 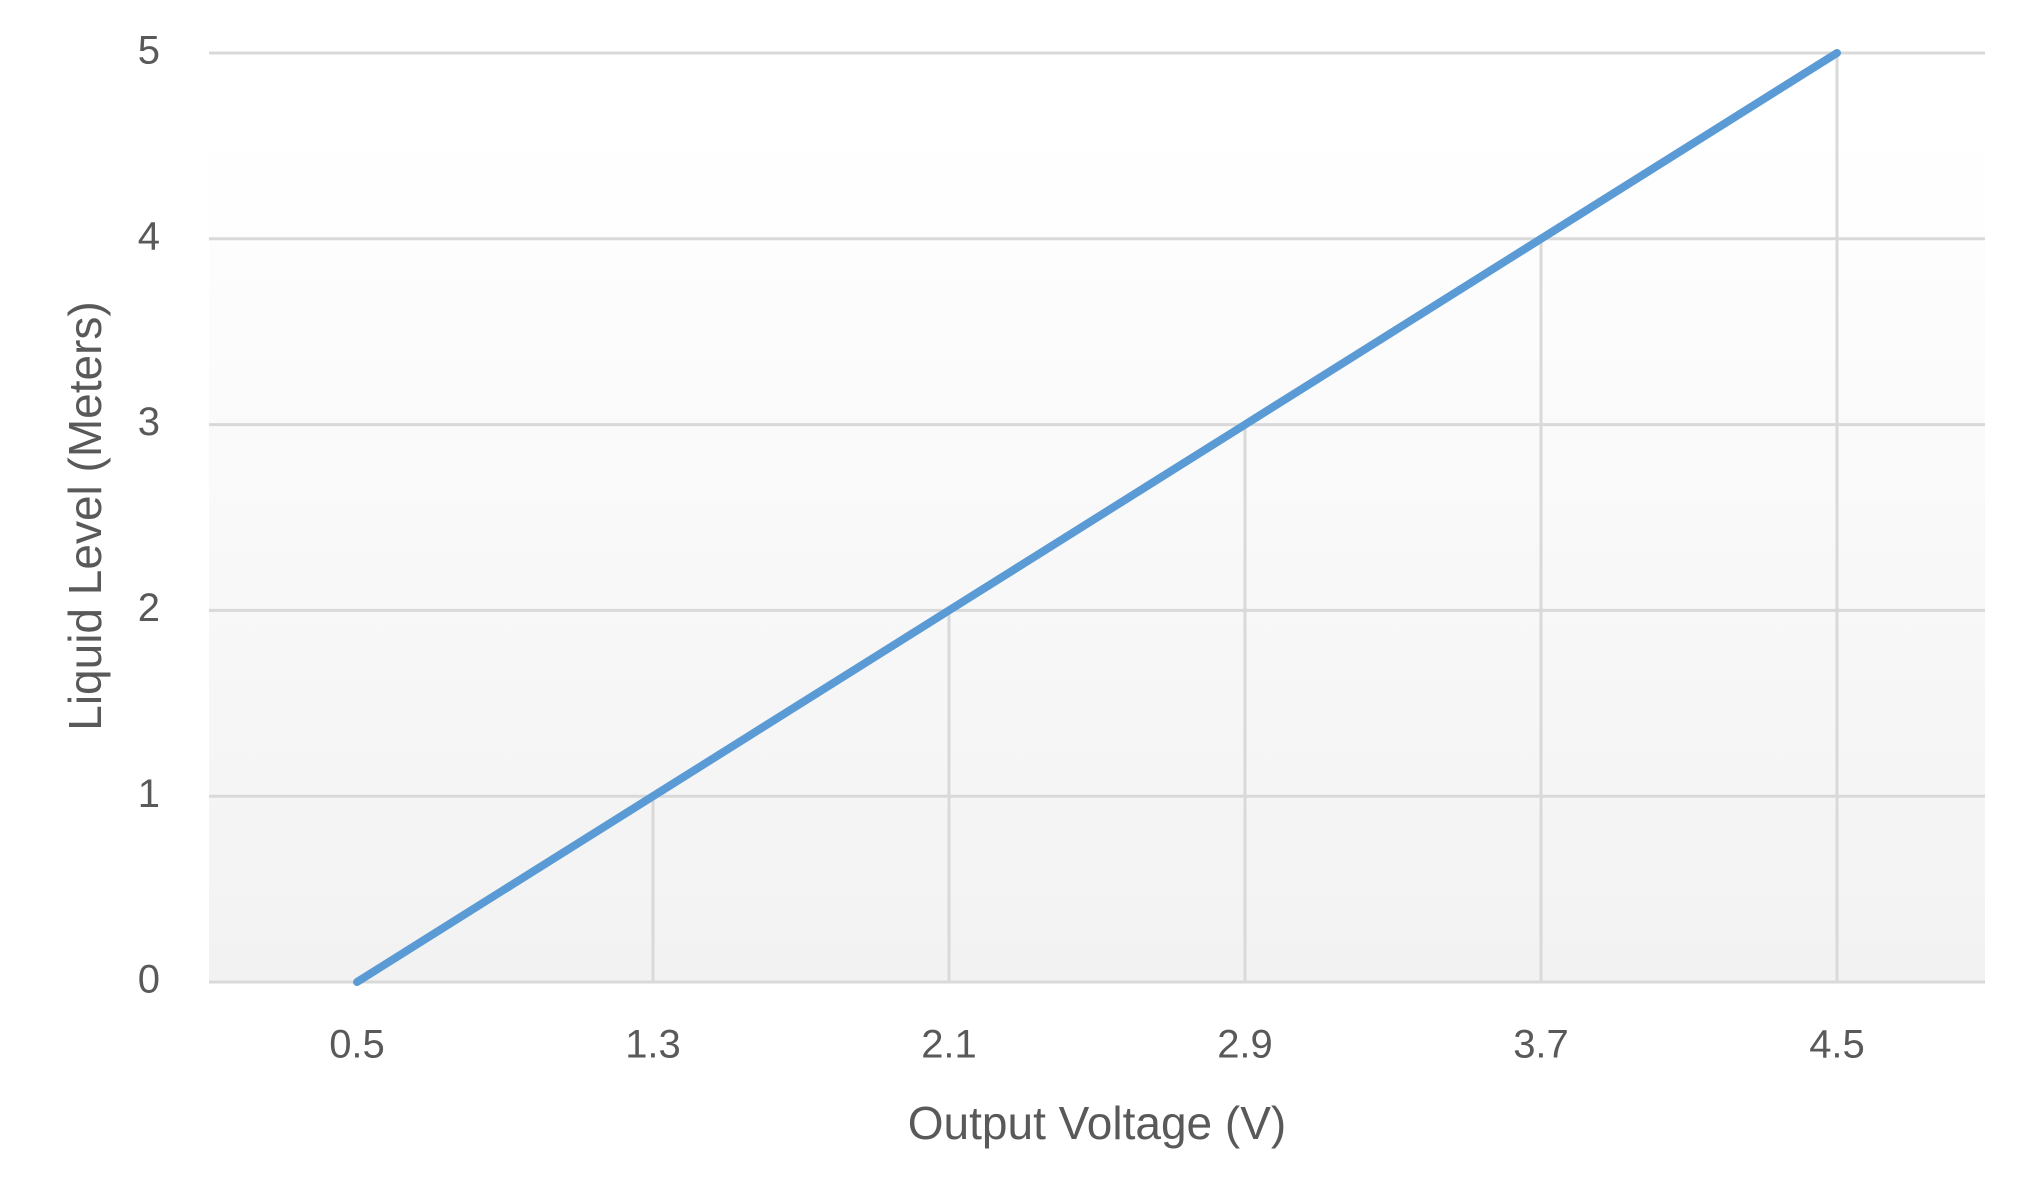 What do you see at coordinates (149, 422) in the screenshot?
I see `y-tick-label: 3` at bounding box center [149, 422].